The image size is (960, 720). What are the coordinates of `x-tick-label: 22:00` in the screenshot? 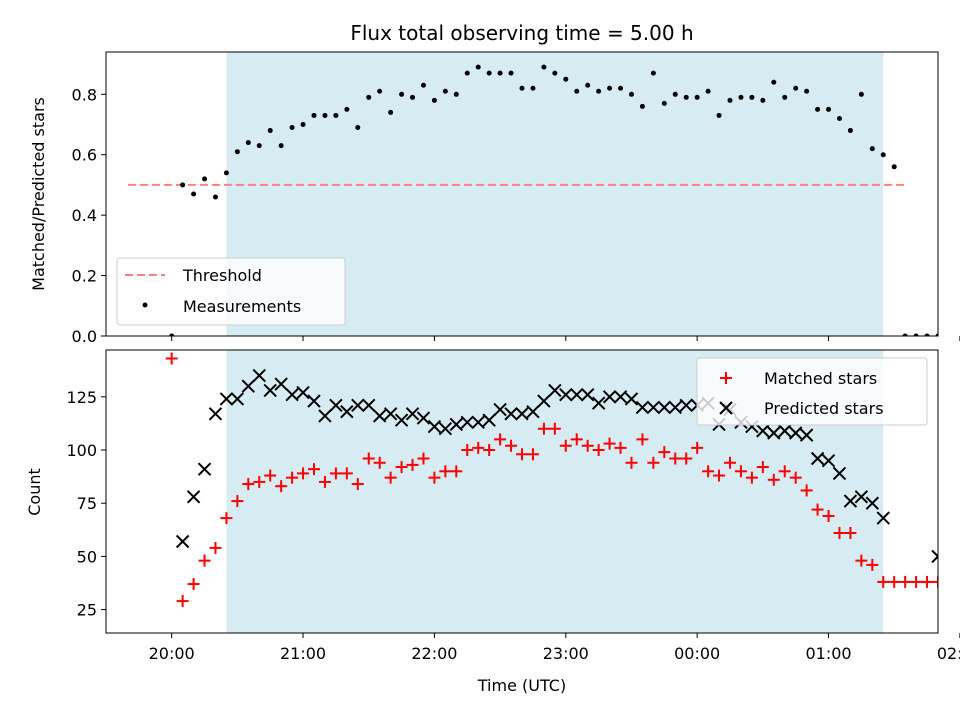 It's located at (434, 653).